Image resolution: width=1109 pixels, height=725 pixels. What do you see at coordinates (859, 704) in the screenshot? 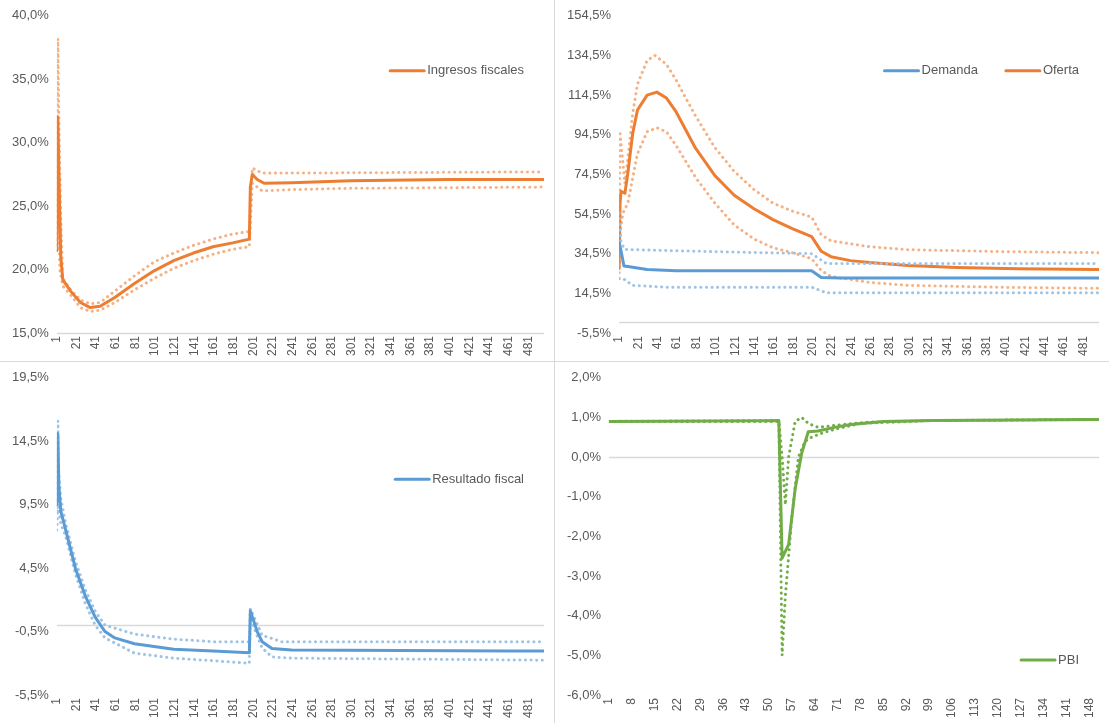
I see `x-tick-label: 78` at bounding box center [859, 704].